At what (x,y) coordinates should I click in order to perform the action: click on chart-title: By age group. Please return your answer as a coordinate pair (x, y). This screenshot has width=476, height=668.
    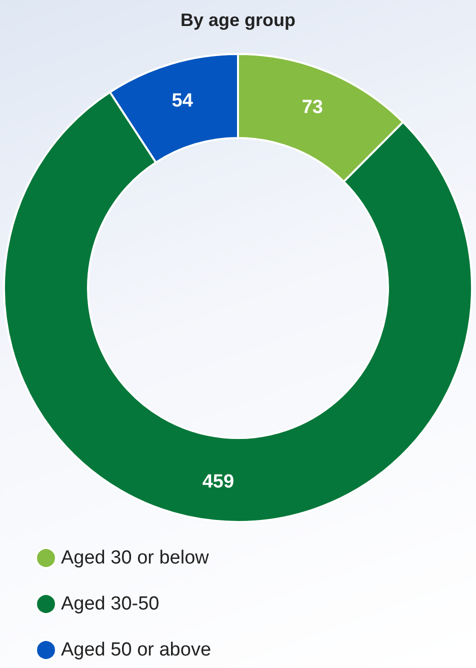
    Looking at the image, I should click on (238, 20).